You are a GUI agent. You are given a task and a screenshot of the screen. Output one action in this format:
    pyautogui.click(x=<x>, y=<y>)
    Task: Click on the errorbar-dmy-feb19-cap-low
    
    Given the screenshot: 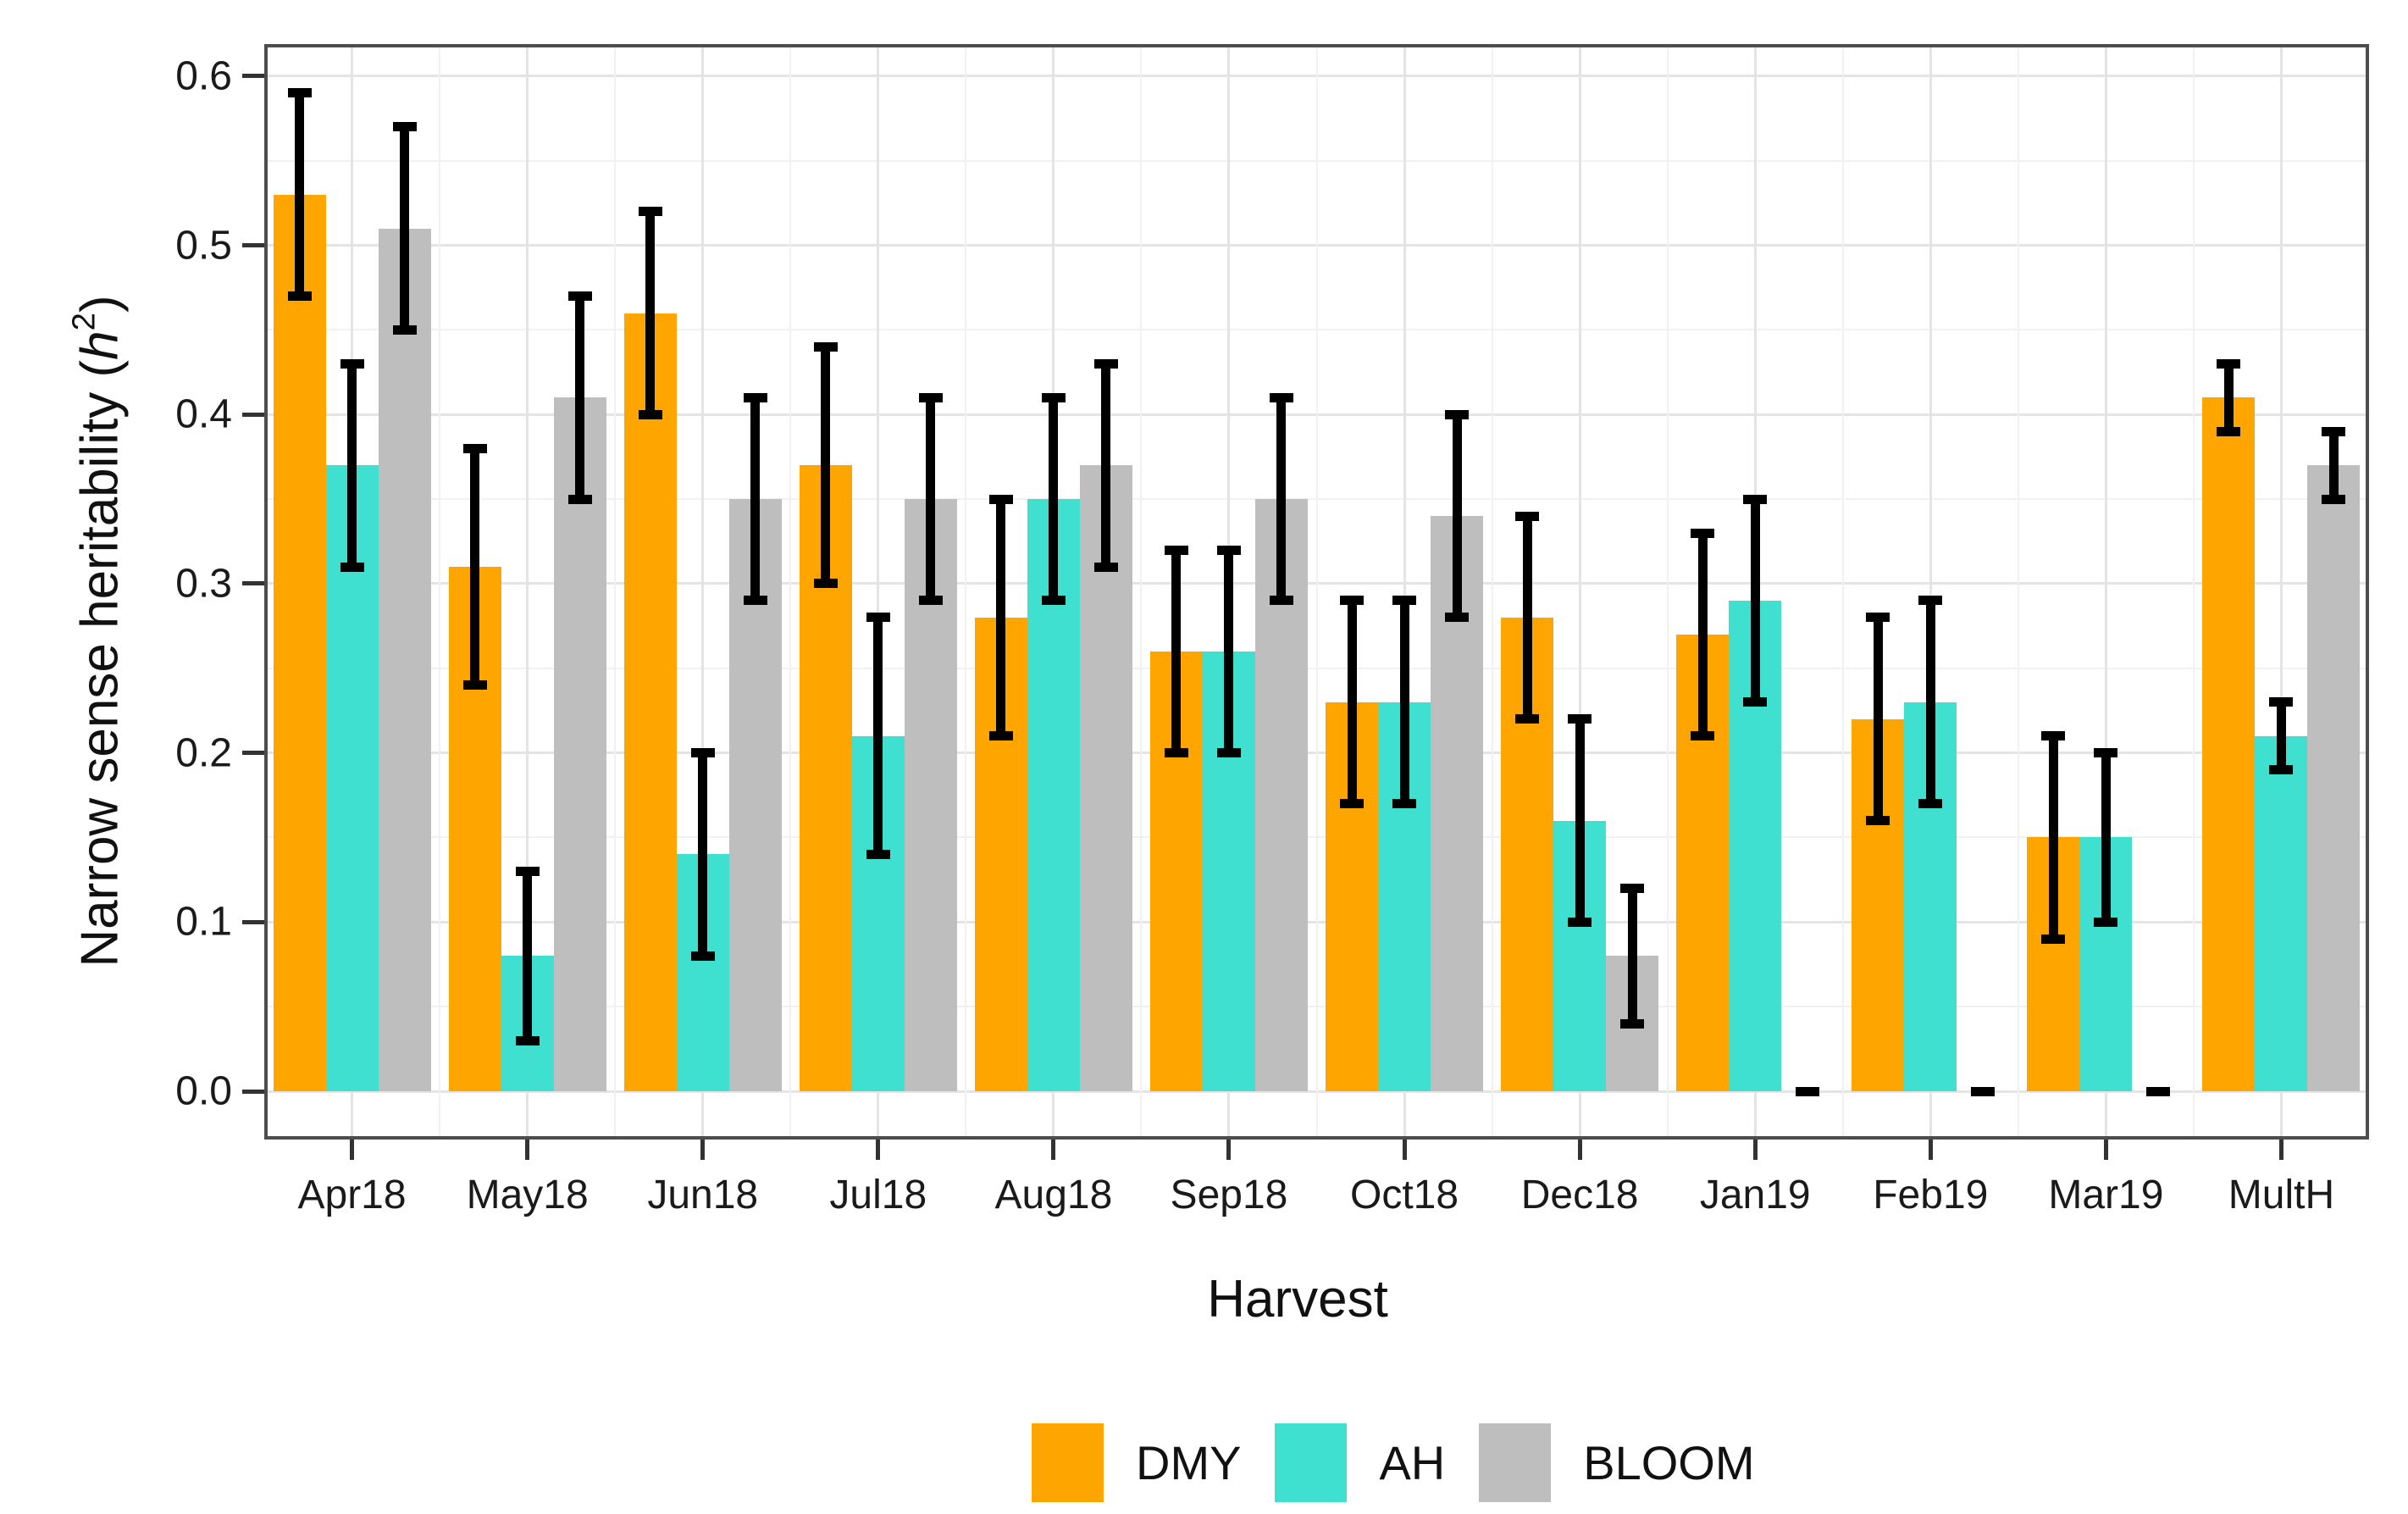 What is the action you would take?
    pyautogui.click(x=1878, y=821)
    